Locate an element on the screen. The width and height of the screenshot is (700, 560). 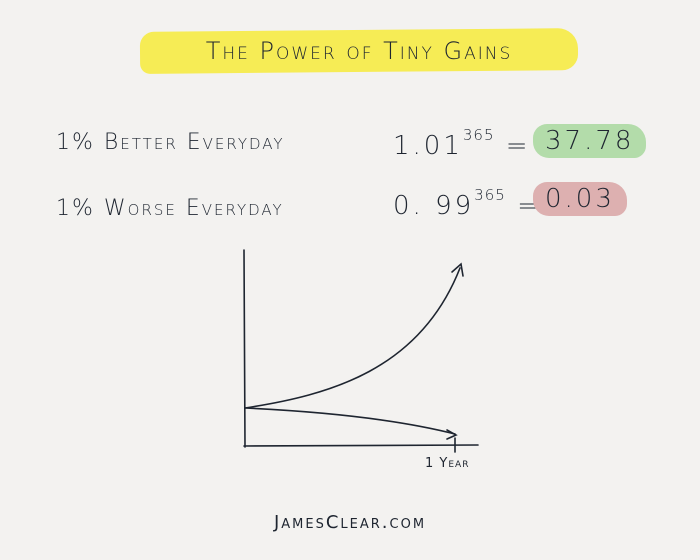
x-tick-label: 1 Year is located at coordinates (447, 463).